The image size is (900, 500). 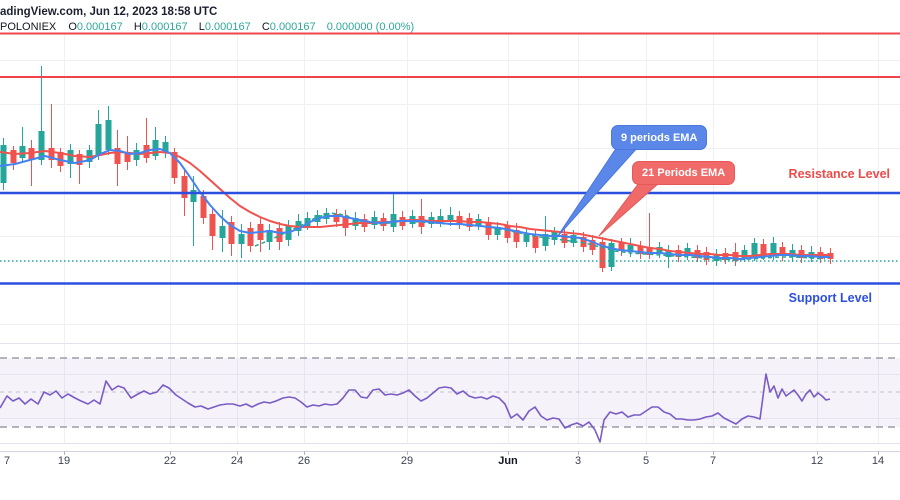 What do you see at coordinates (659, 137) in the screenshot?
I see `ema9-callout: 9 periods EMA` at bounding box center [659, 137].